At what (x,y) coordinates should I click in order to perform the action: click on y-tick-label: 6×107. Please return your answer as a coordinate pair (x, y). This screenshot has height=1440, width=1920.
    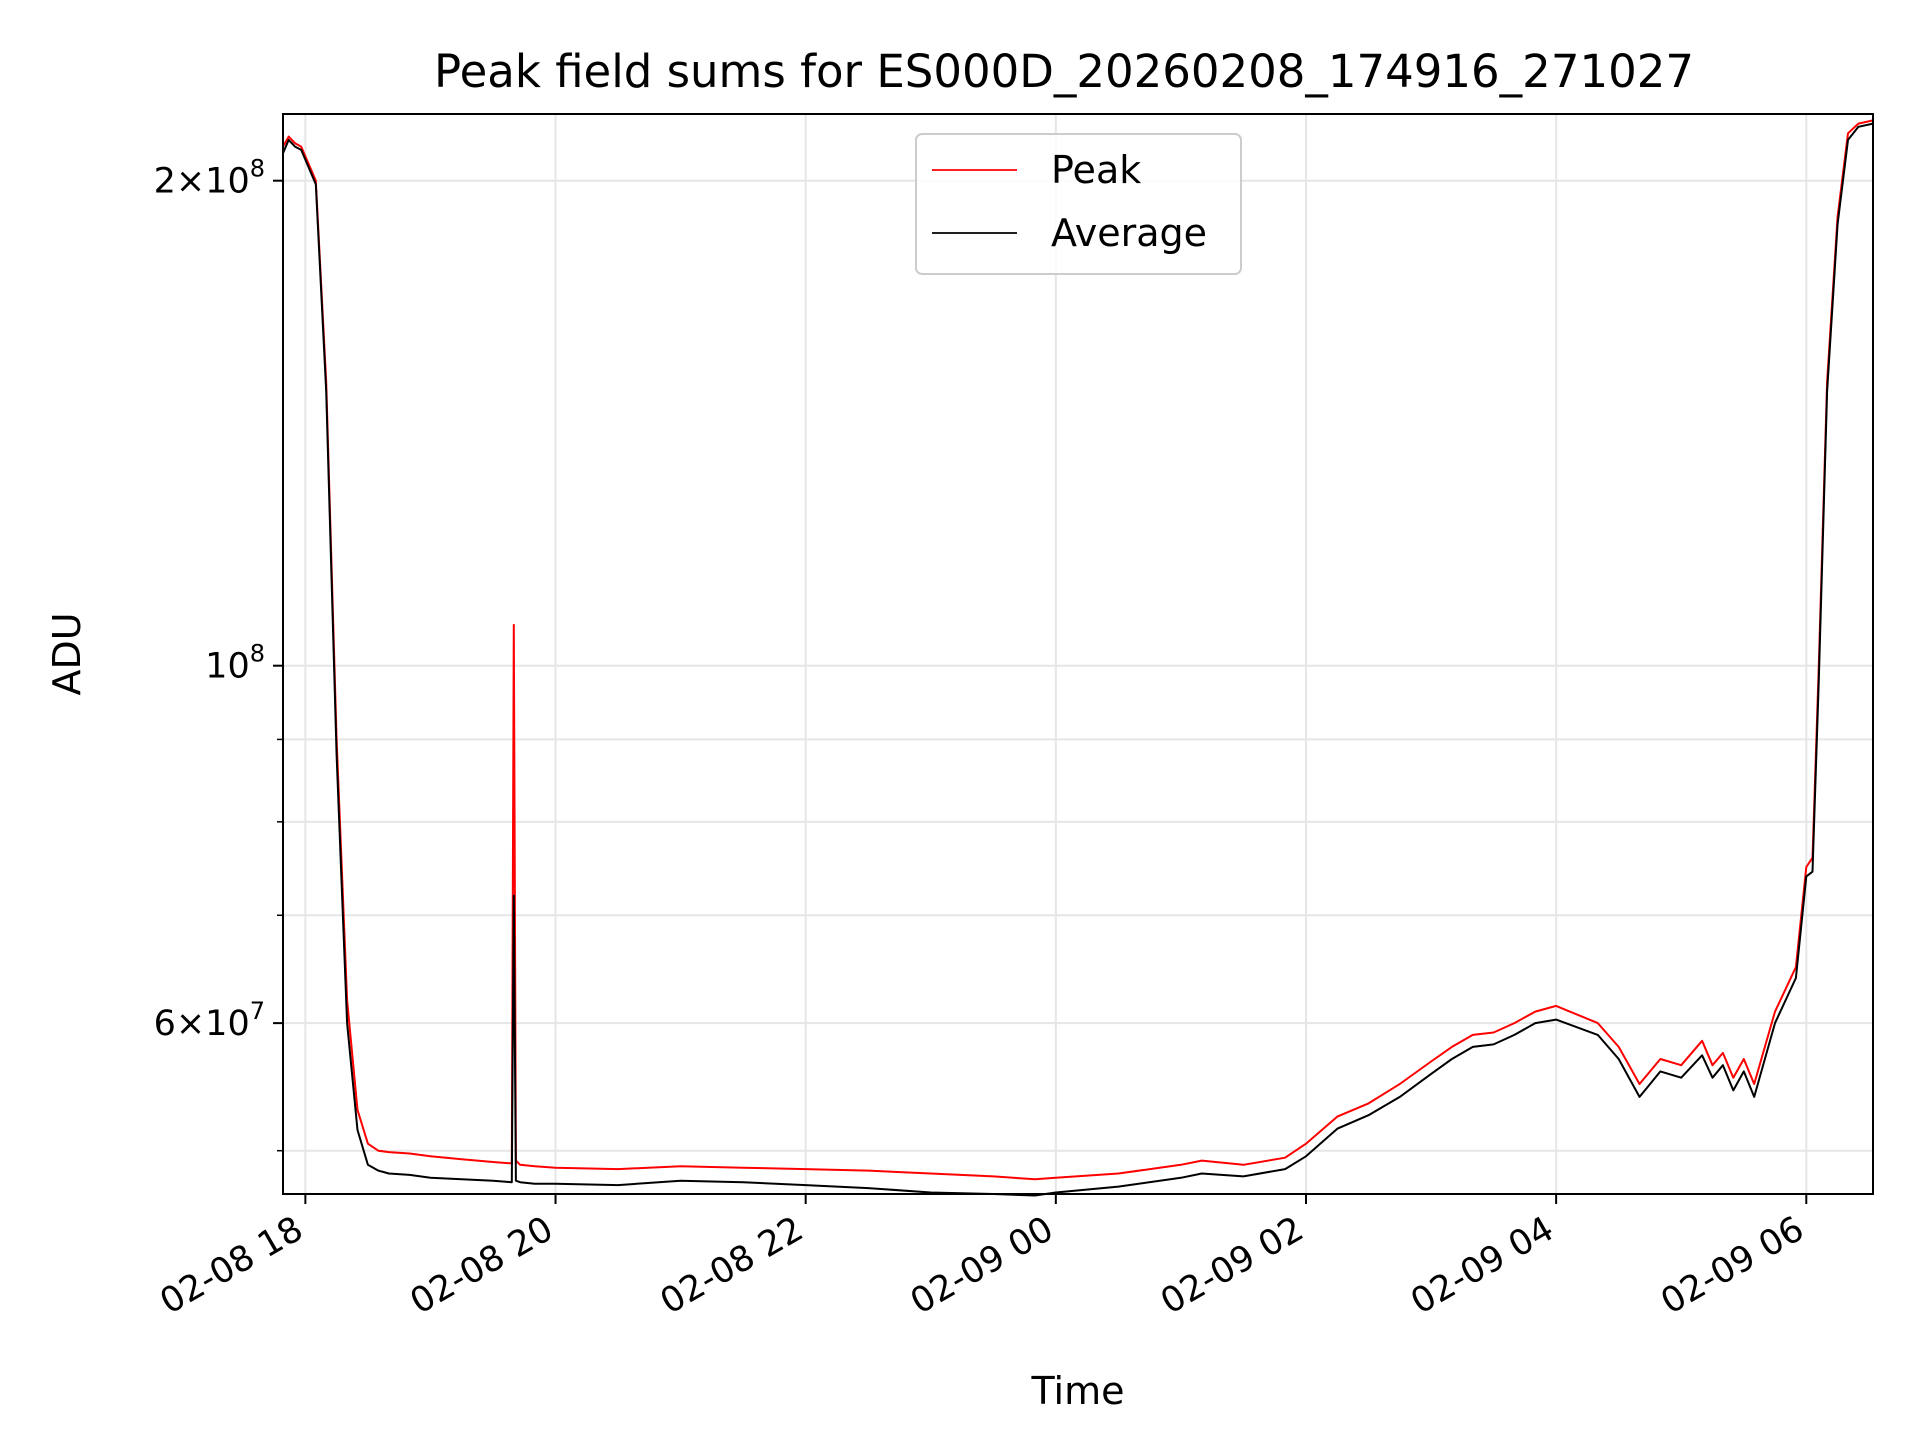
    Looking at the image, I should click on (209, 1020).